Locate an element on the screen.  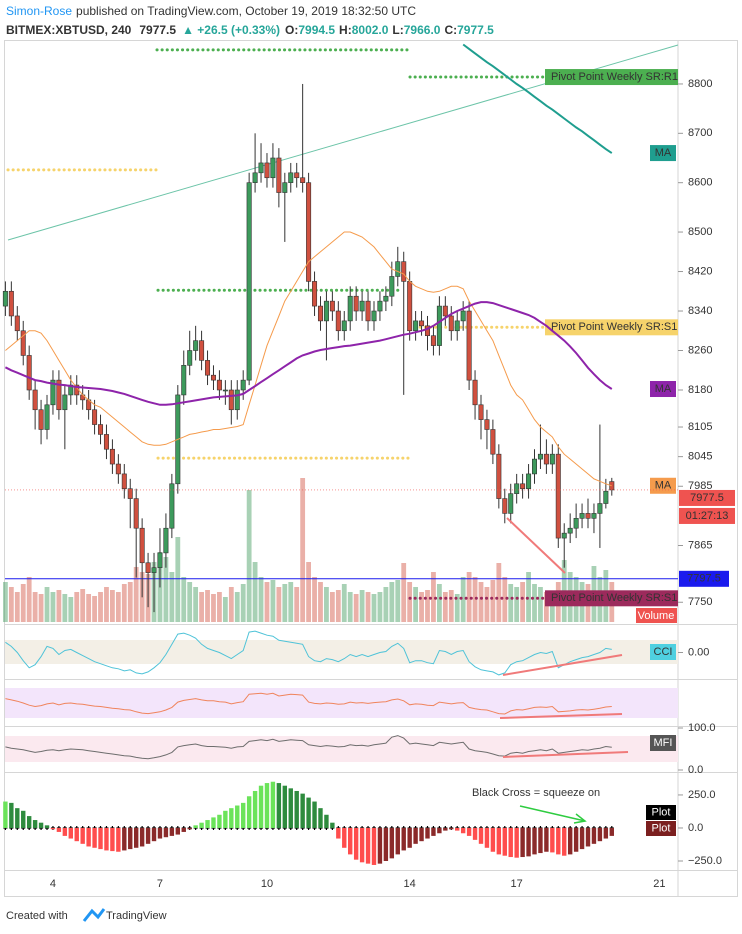
cci-tag: CCI is located at coordinates (663, 652).